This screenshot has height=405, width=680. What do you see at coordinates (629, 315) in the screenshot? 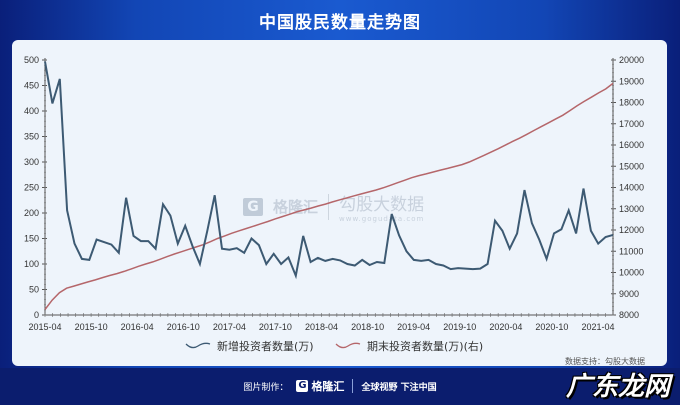
I see `svg-text: 8000` at bounding box center [629, 315].